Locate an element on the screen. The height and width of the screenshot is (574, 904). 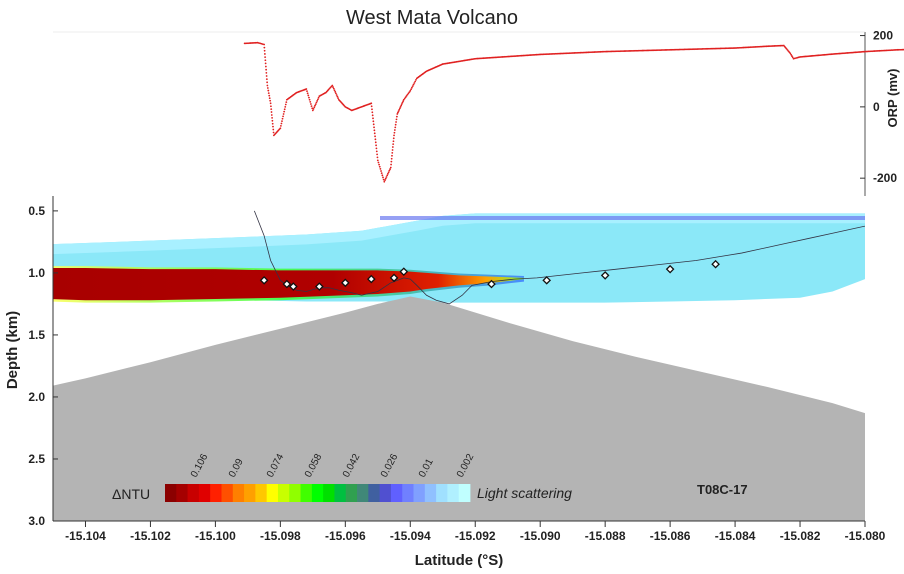
ambient-band-upper is located at coordinates (459, 234).